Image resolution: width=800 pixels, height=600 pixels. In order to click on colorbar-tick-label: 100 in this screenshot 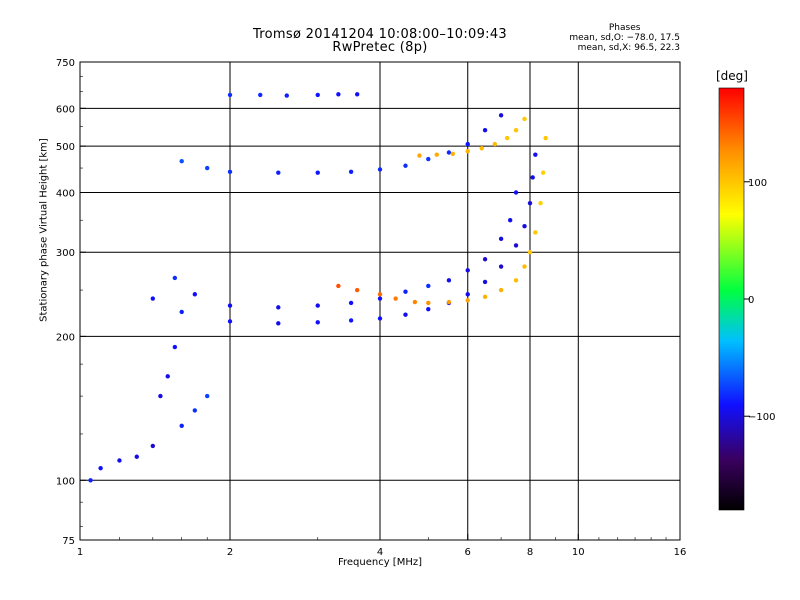, I will do `click(757, 183)`.